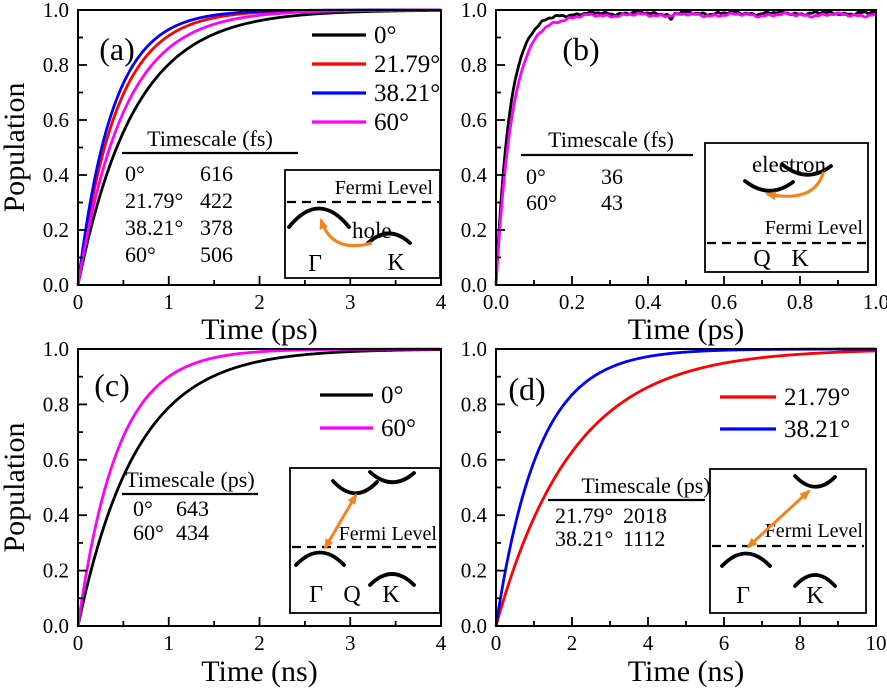  Describe the element at coordinates (169, 643) in the screenshot. I see `x-tick-label: 1` at that location.